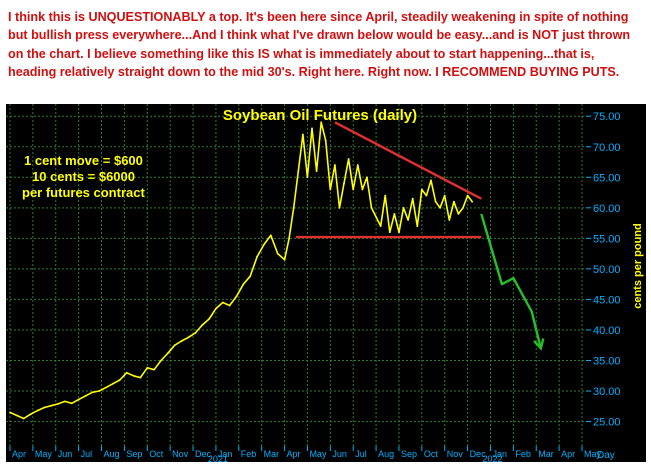 This screenshot has height=466, width=651. Describe the element at coordinates (180, 454) in the screenshot. I see `x-tick-label: Nov` at that location.